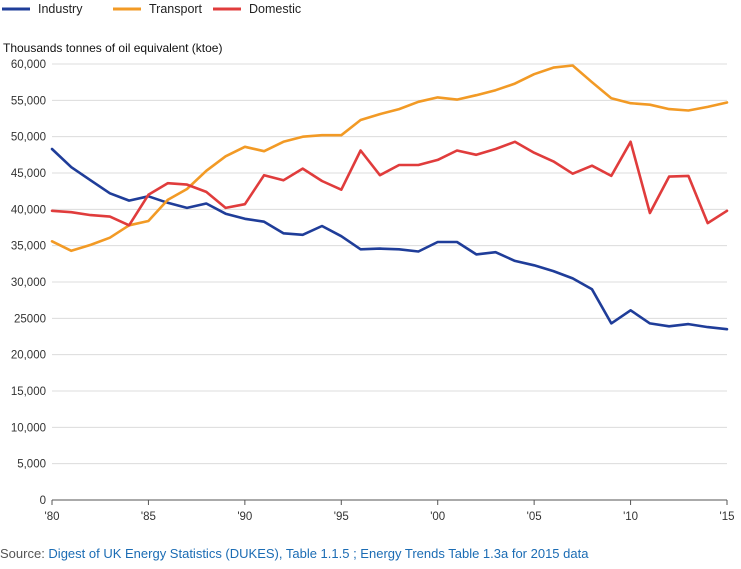 This screenshot has width=741, height=569. What do you see at coordinates (28, 392) in the screenshot?
I see `y-tick-label: 15,000` at bounding box center [28, 392].